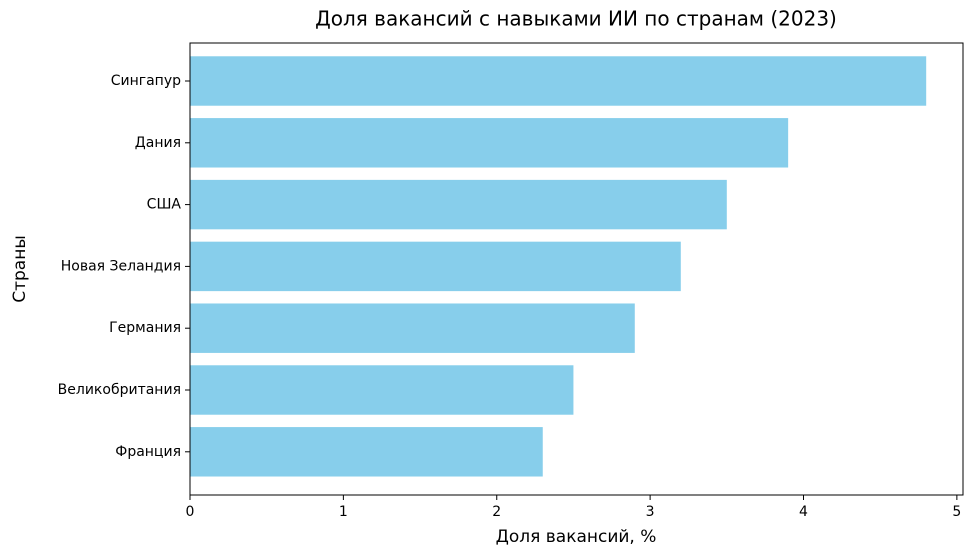 This screenshot has width=975, height=557. What do you see at coordinates (146, 81) in the screenshot?
I see `y-tick-label: Сингапур` at bounding box center [146, 81].